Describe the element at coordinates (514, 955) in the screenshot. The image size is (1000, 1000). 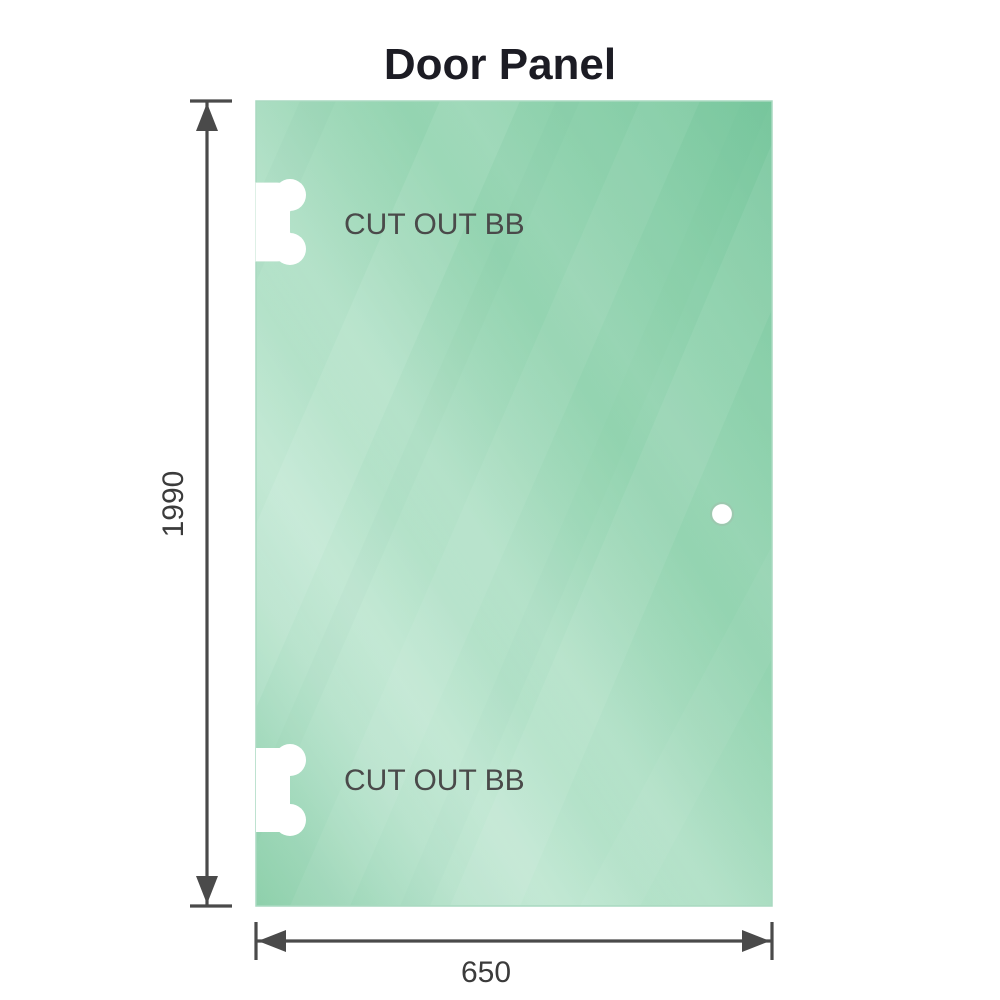
I see `dimension-width: 650` at that location.